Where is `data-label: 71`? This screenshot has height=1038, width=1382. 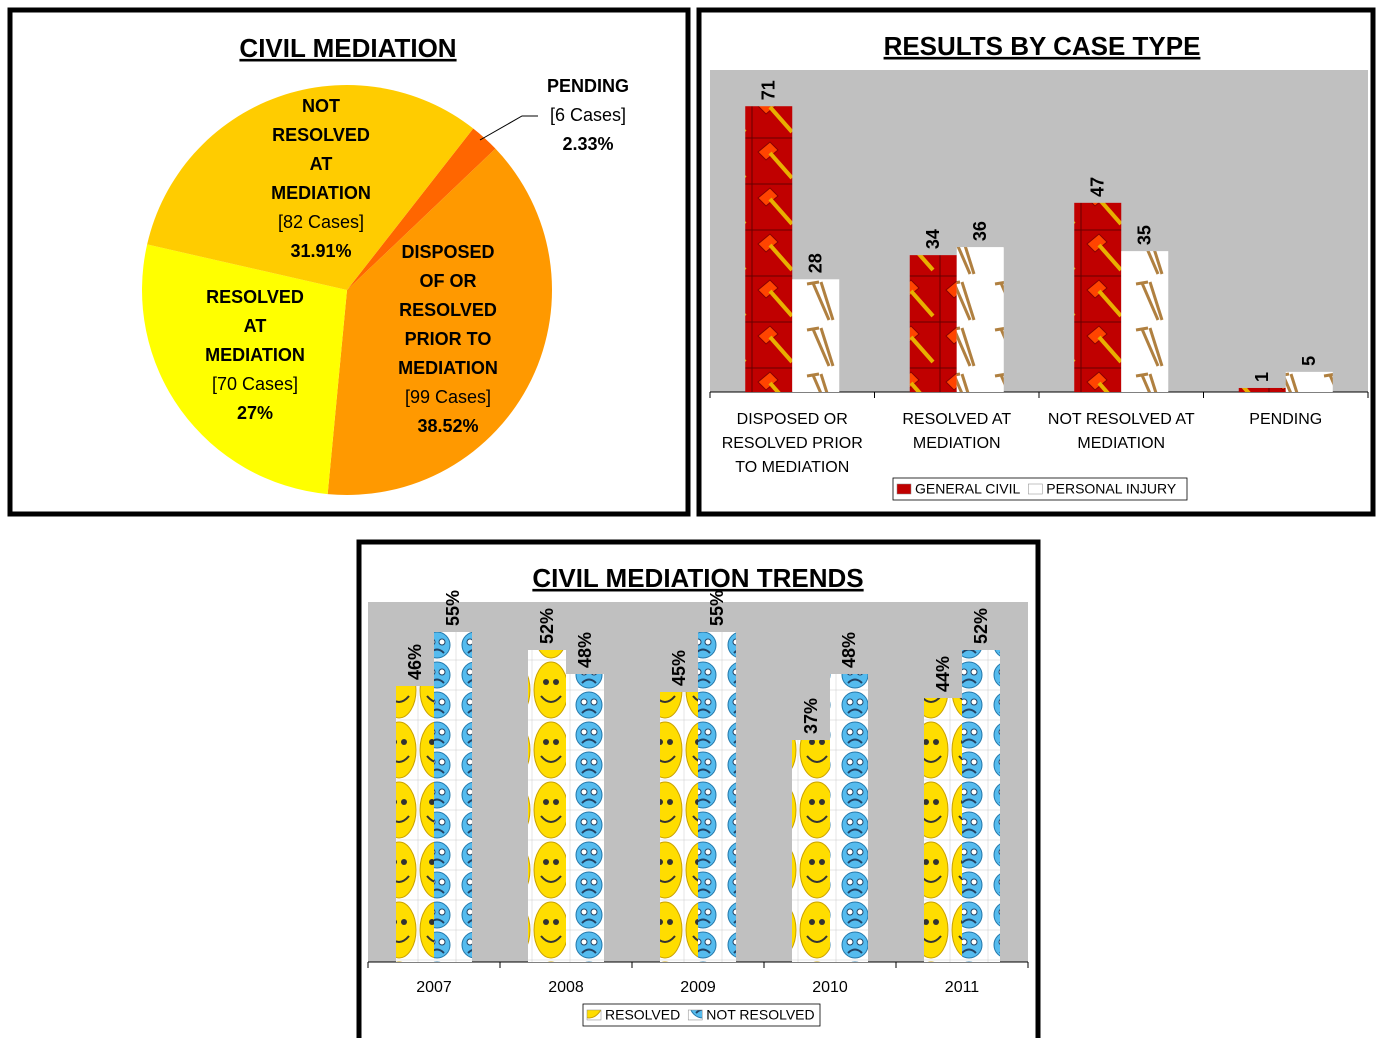
data-label: 71 is located at coordinates (769, 90).